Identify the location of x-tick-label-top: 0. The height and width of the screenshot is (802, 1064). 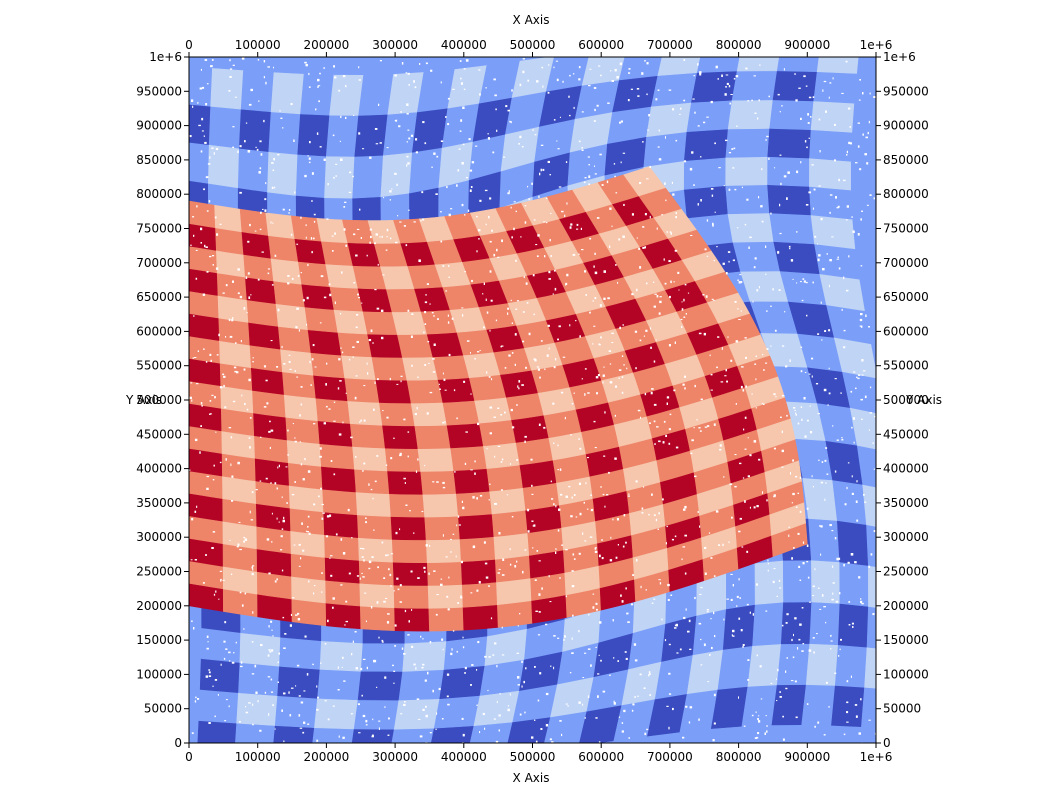
(189, 45).